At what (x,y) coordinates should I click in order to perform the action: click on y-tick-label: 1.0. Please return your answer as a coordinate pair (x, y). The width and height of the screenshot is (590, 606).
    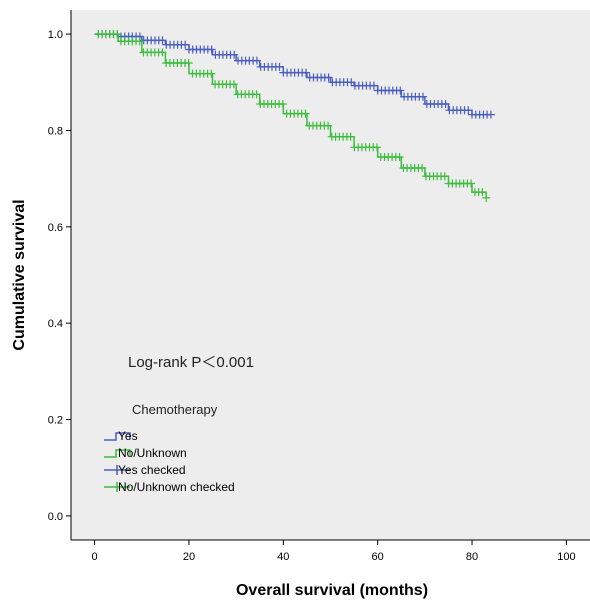
    Looking at the image, I should click on (55, 35).